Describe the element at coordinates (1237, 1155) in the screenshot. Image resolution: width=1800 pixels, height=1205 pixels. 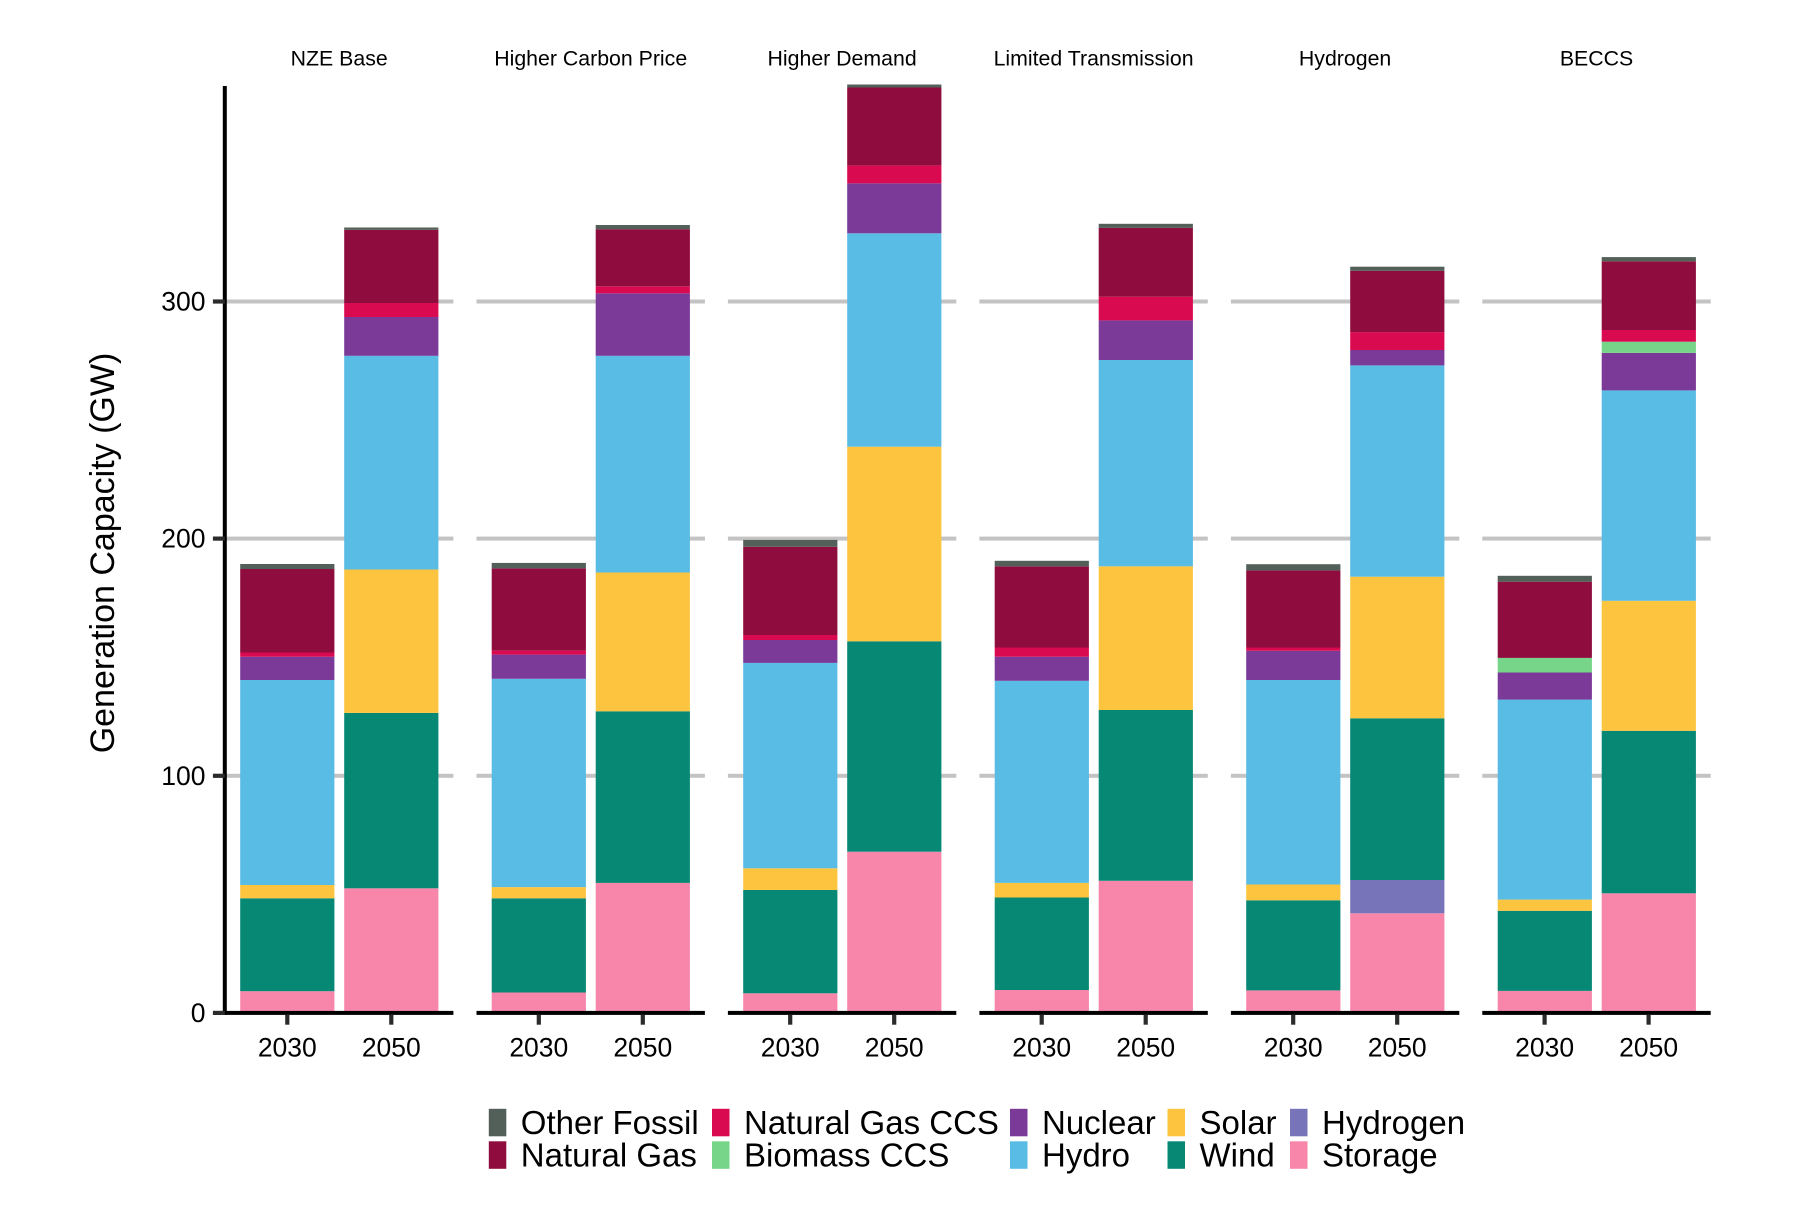
I see `svg-text: Wind` at that location.